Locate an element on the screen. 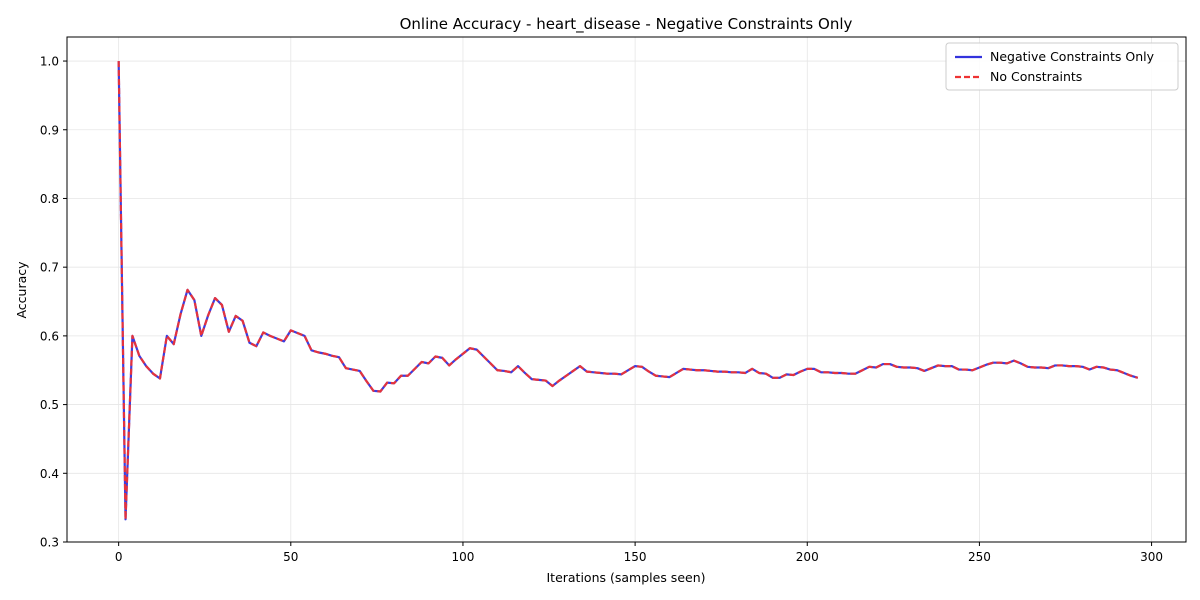  legend: Negative Constraints Only No Constraints is located at coordinates (1062, 66).